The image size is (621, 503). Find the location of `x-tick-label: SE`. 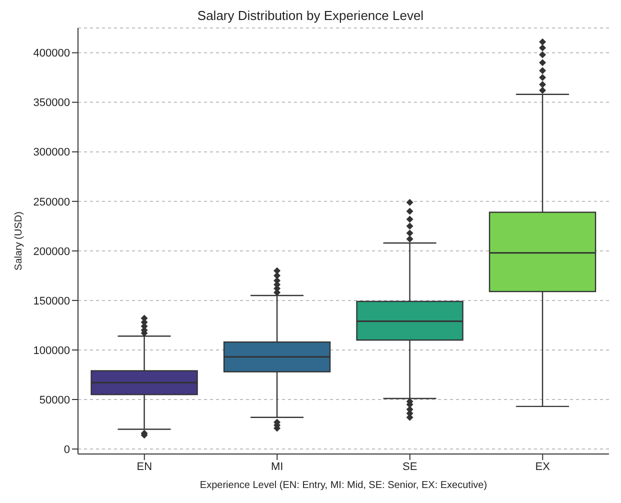

x-tick-label: SE is located at coordinates (410, 466).